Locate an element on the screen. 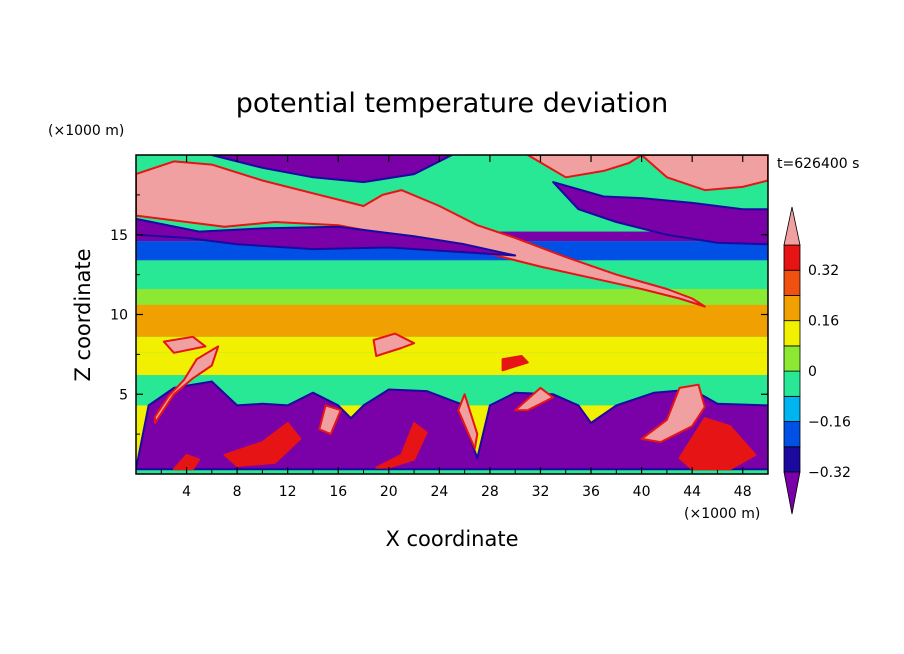  y-tick-label: 5 is located at coordinates (123, 395).